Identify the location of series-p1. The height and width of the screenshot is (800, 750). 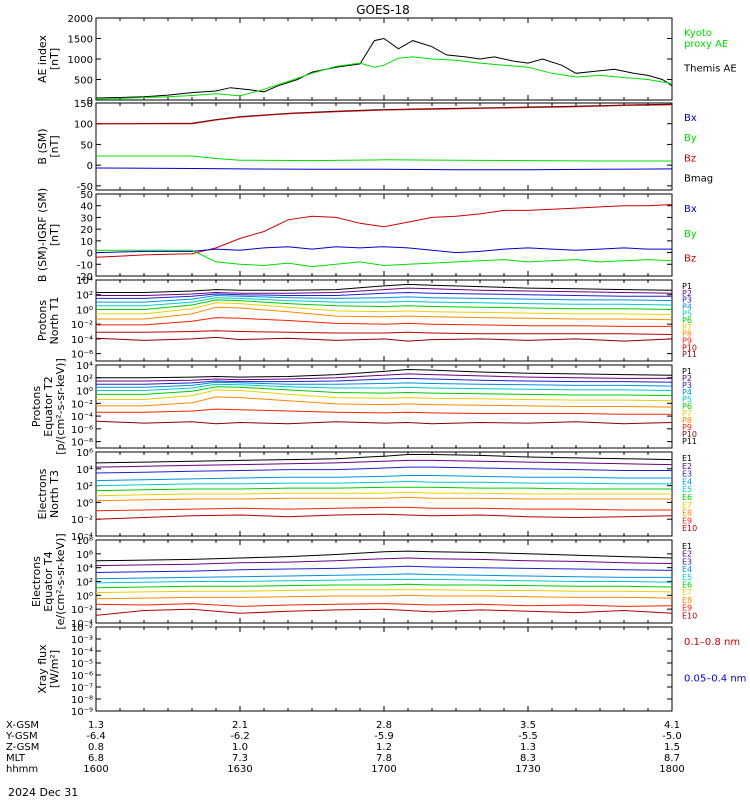
(384, 373).